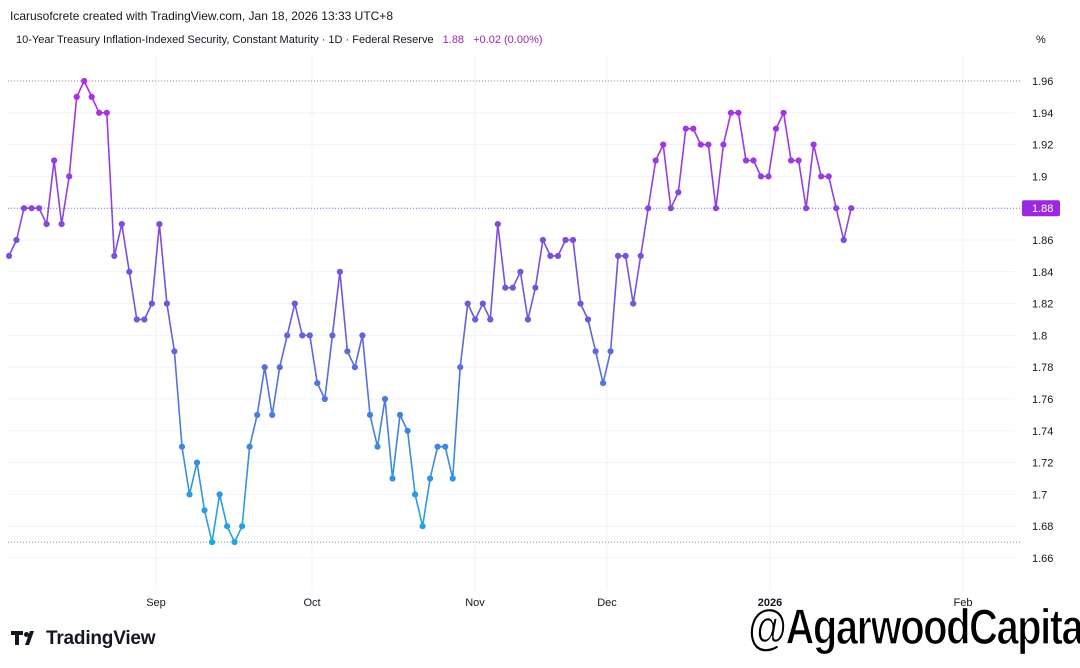 The width and height of the screenshot is (1080, 668). What do you see at coordinates (559, 603) in the screenshot?
I see `x-axis: Sep Oct Nov Dec 2026 Feb` at bounding box center [559, 603].